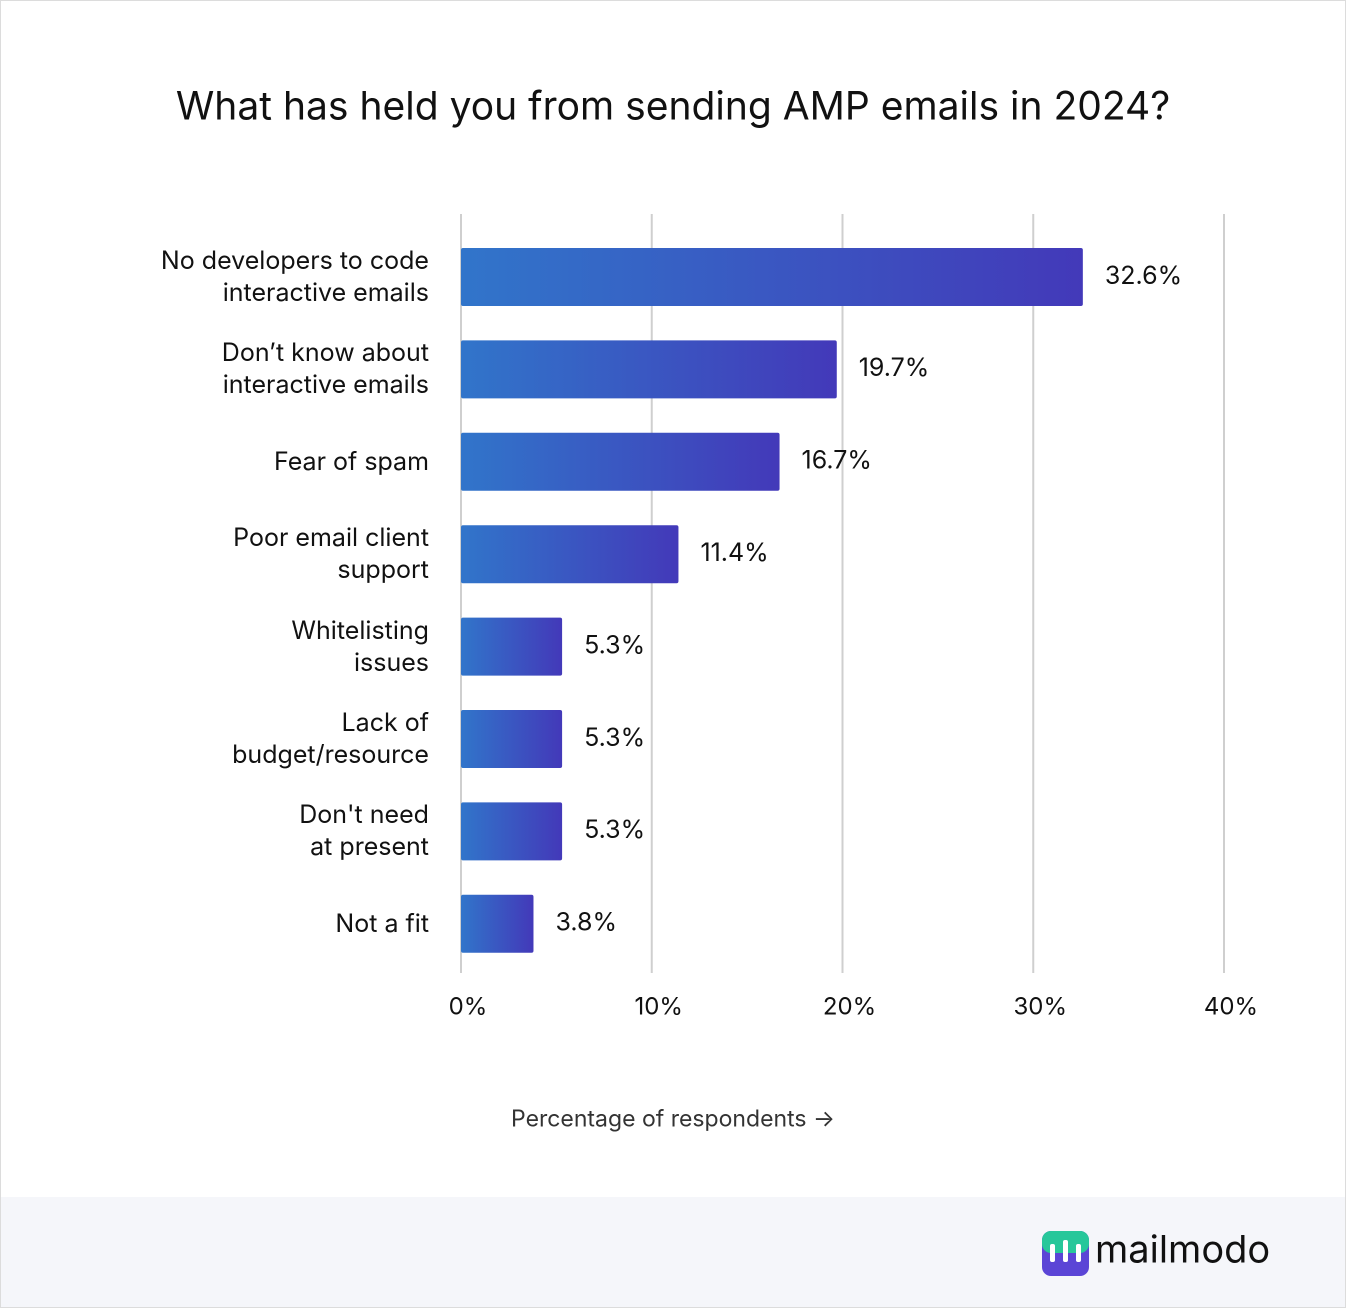 The width and height of the screenshot is (1346, 1308). What do you see at coordinates (1040, 1006) in the screenshot?
I see `x-tick-label: 30%` at bounding box center [1040, 1006].